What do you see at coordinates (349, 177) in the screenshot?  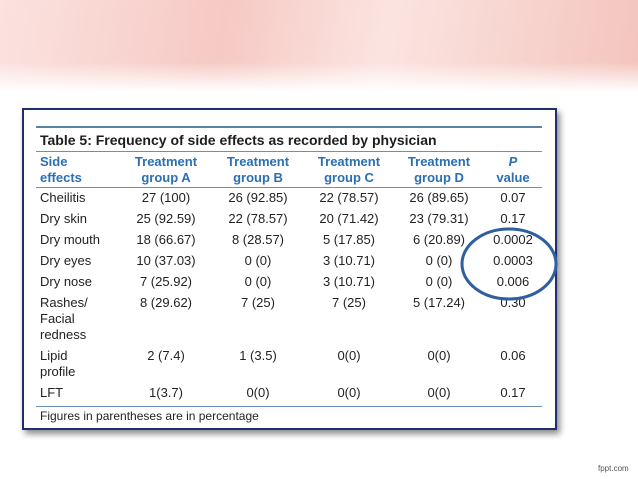 I see `header-line: group C` at bounding box center [349, 177].